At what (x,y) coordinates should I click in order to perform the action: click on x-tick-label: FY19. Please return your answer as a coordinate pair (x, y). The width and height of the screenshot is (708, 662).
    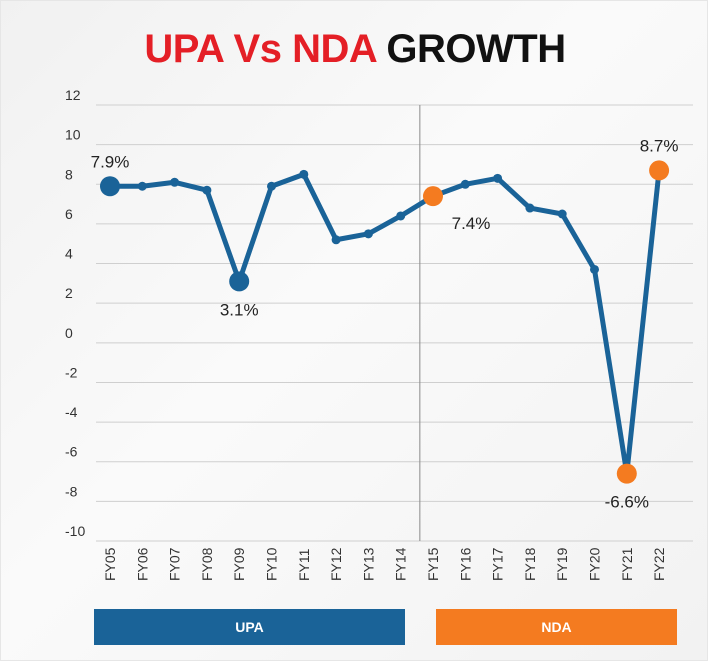
    Looking at the image, I should click on (562, 564).